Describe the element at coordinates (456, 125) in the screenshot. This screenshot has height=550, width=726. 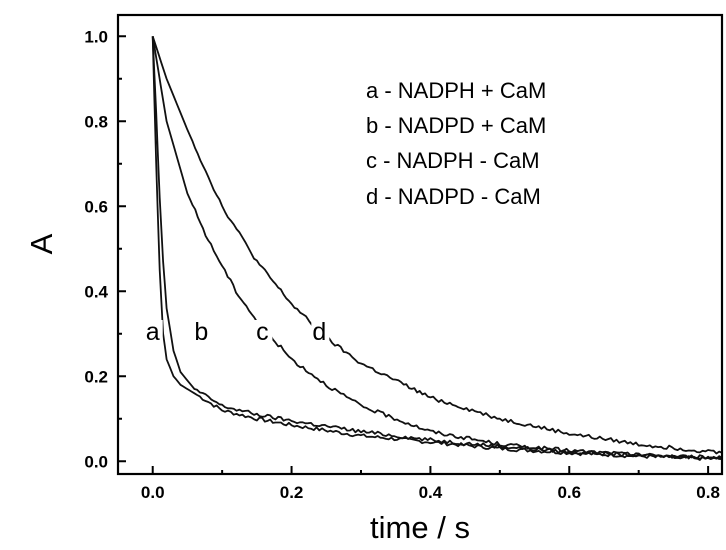
I see `legend-entry-b: b - NADPD + CaM` at that location.